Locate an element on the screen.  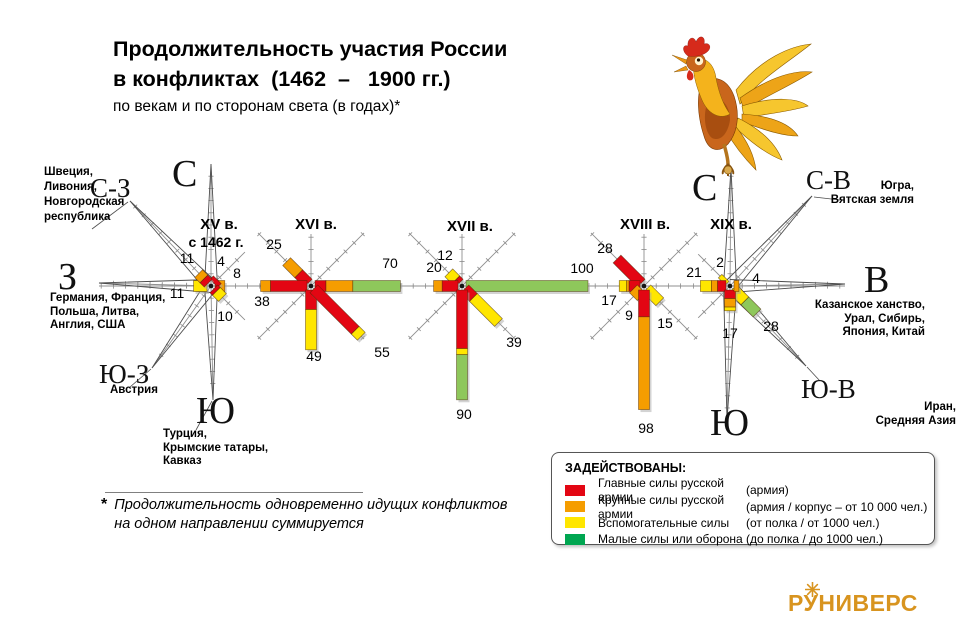
direction-label-southeast: Ю-В is located at coordinates (828, 389).